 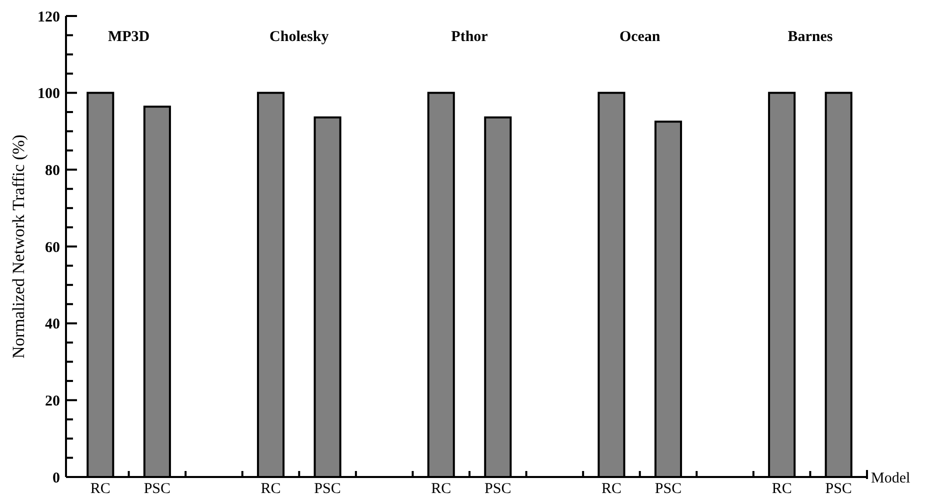 What do you see at coordinates (52, 170) in the screenshot?
I see `y-tick-label: 80` at bounding box center [52, 170].